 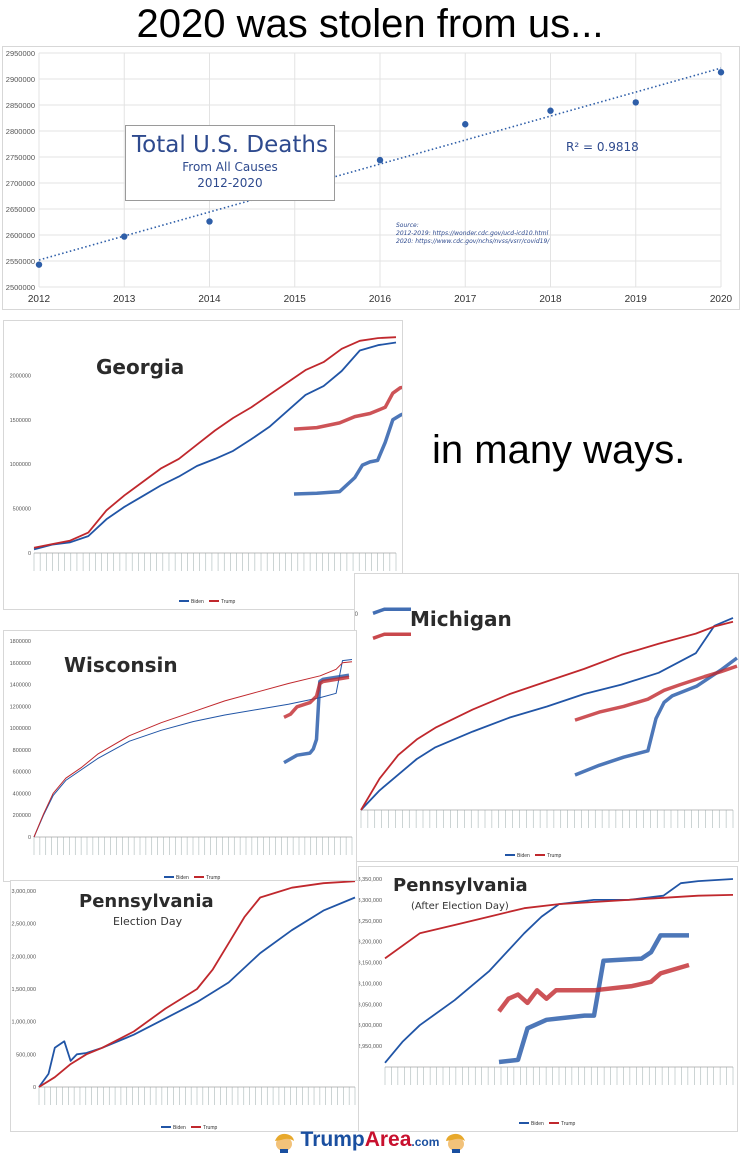 I want to click on ytick-label: 1,000,000, so click(x=24, y=1023).